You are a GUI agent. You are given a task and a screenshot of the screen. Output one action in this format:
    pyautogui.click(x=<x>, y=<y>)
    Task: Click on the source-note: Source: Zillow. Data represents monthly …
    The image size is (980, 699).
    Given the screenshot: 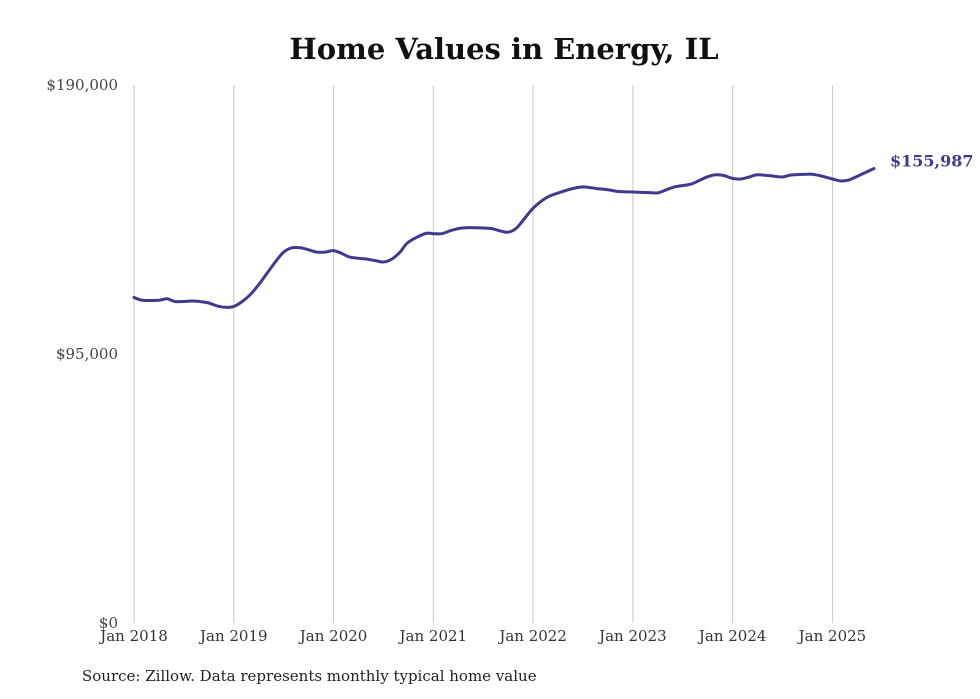 What is the action you would take?
    pyautogui.click(x=309, y=676)
    